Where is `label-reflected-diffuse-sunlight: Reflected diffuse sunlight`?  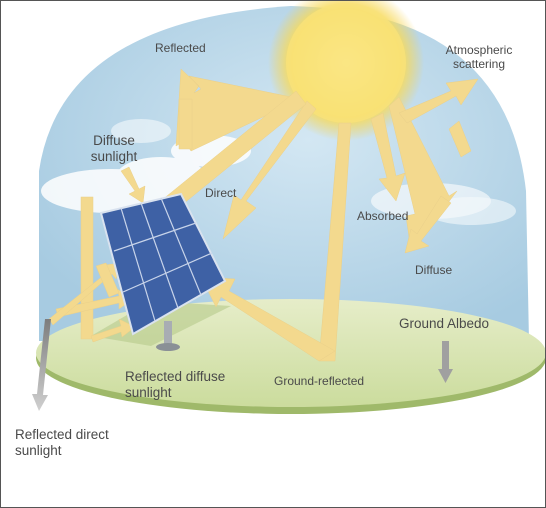 label-reflected-diffuse-sunlight: Reflected diffuse sunlight is located at coordinates (175, 385).